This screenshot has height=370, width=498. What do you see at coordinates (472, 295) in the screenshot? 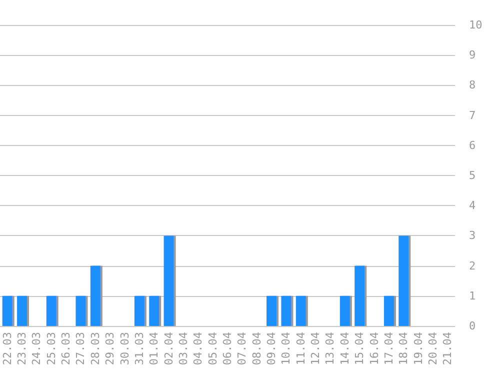
I see `y-tick-label: 1` at bounding box center [472, 295].